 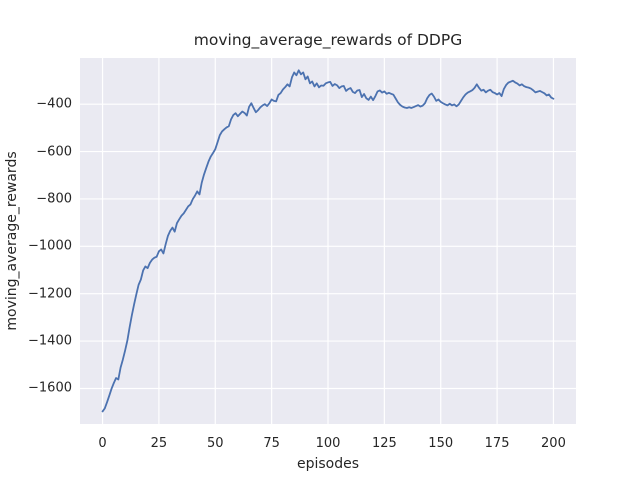 What do you see at coordinates (50, 246) in the screenshot?
I see `y-tick-label: −1000` at bounding box center [50, 246].